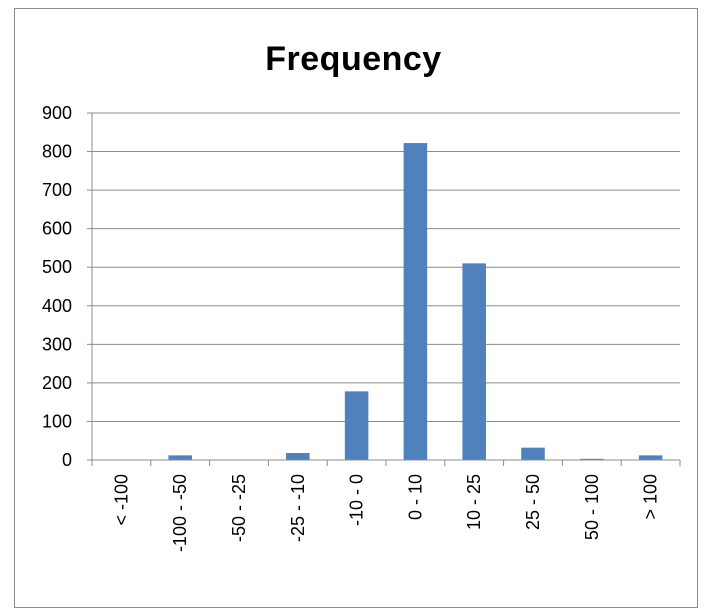  I want to click on y-tick-label: 500, so click(57, 267).